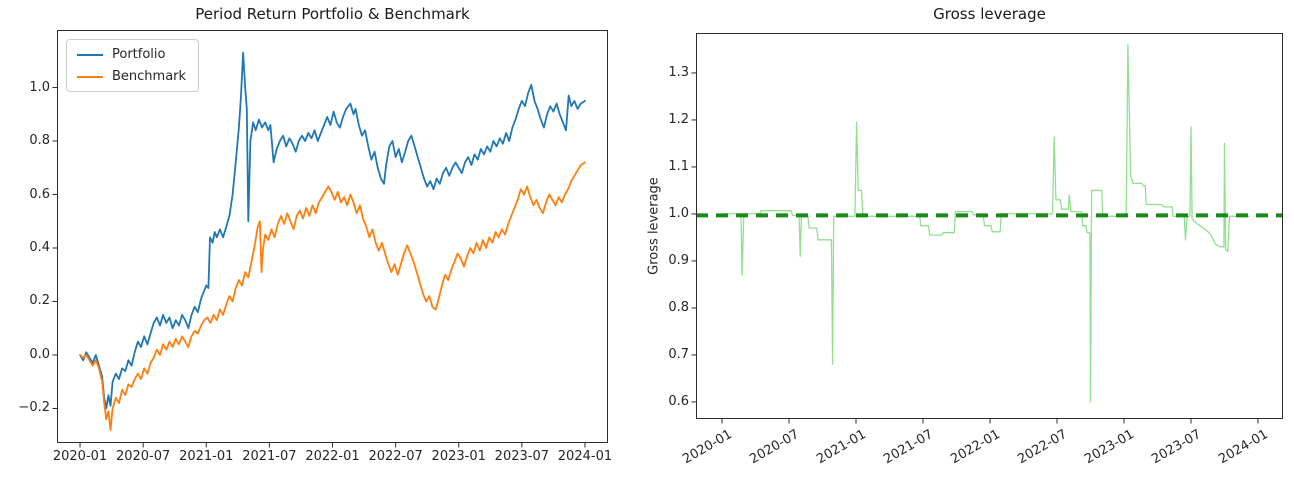 The image size is (1294, 486). I want to click on y-tick-label: 1.3, so click(678, 72).